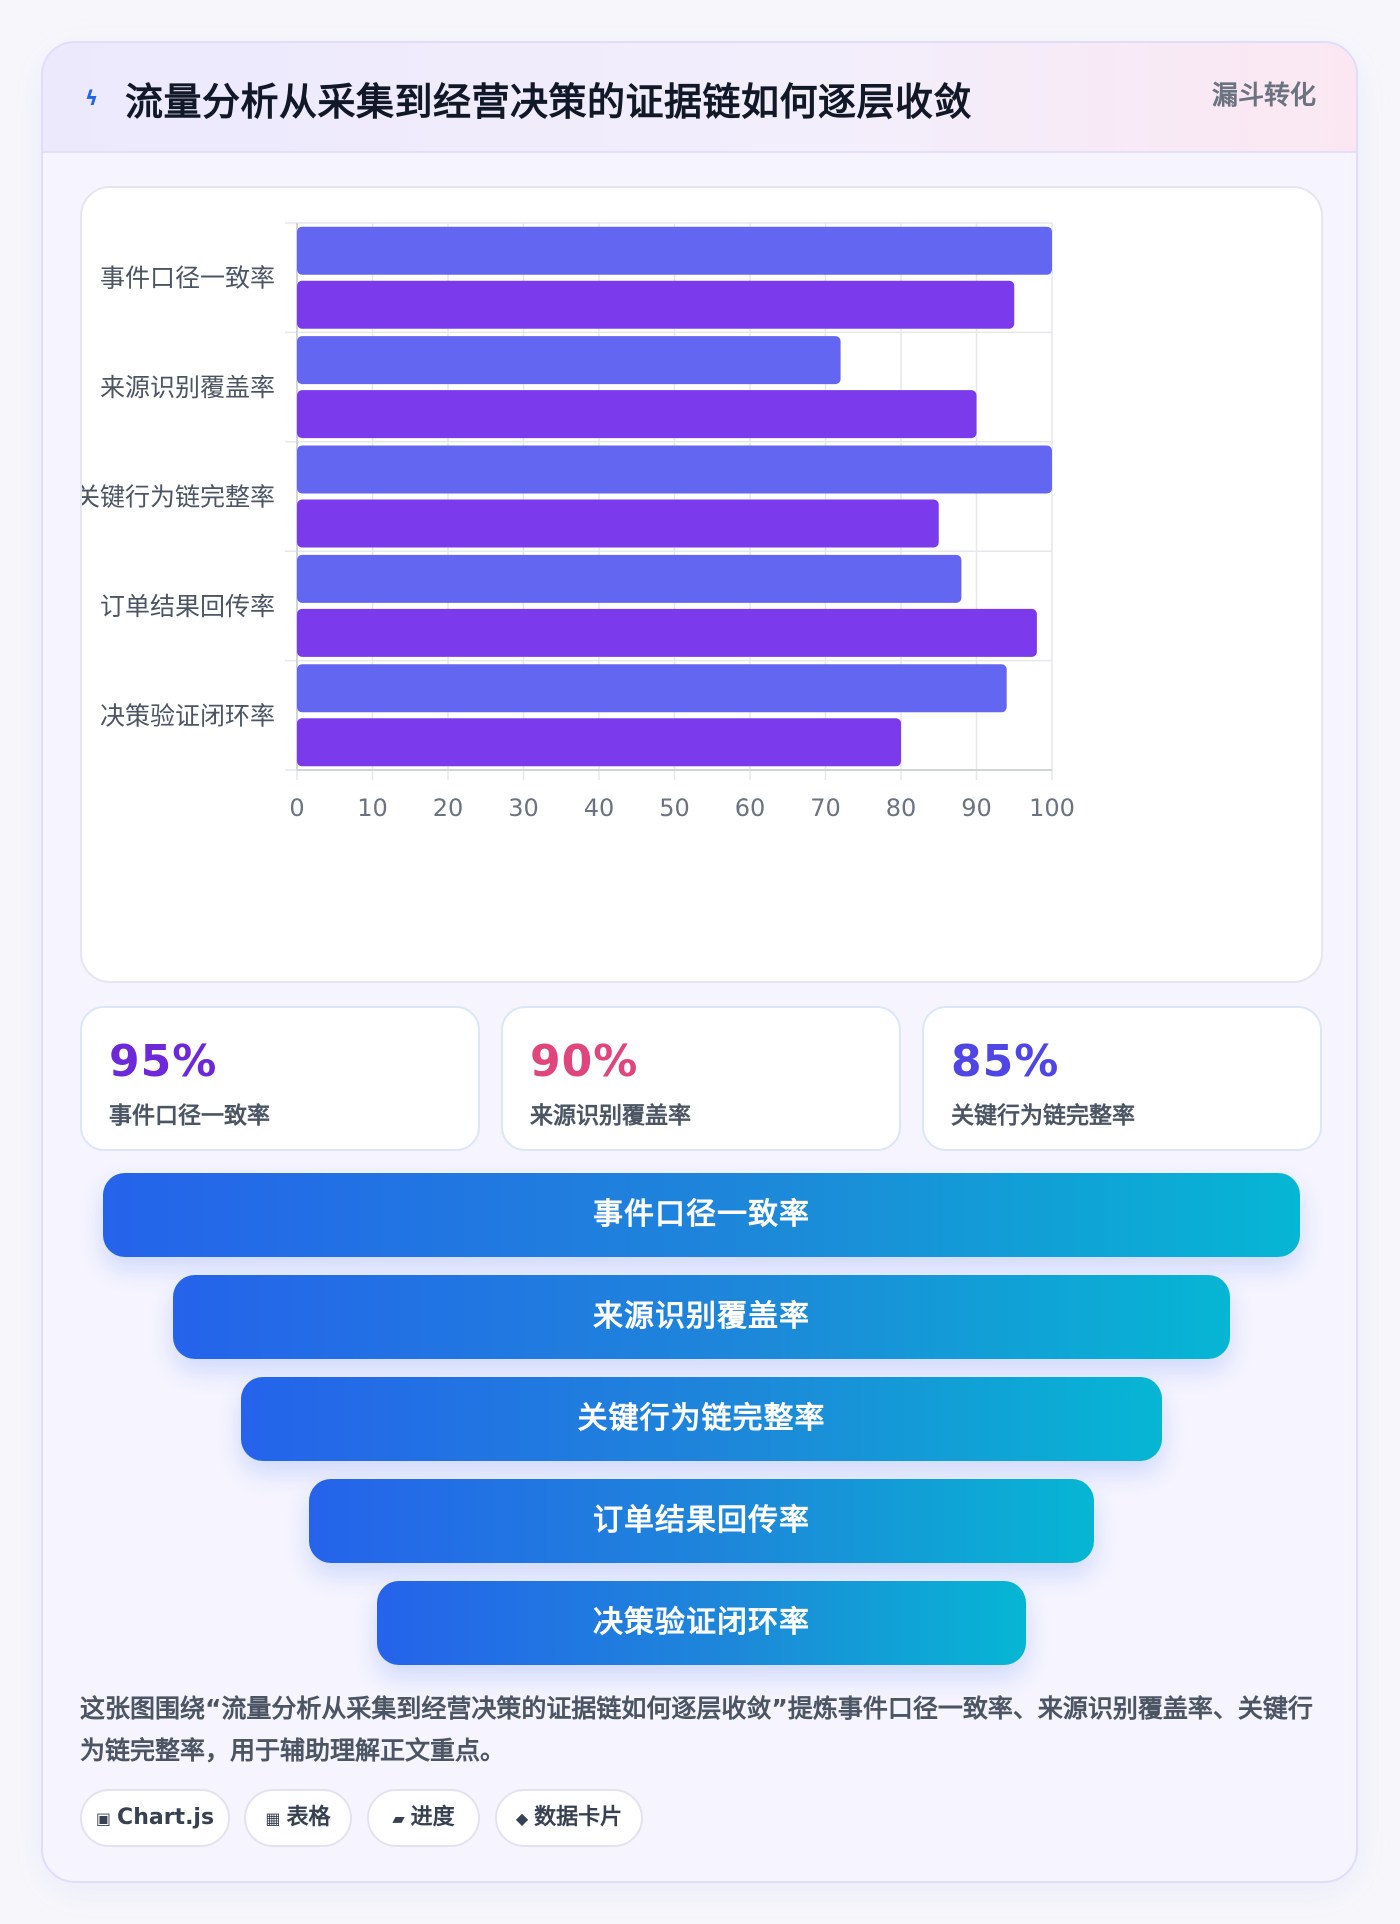 The image size is (1400, 1924). What do you see at coordinates (187, 715) in the screenshot?
I see `category-label: 决策验证闭环率` at bounding box center [187, 715].